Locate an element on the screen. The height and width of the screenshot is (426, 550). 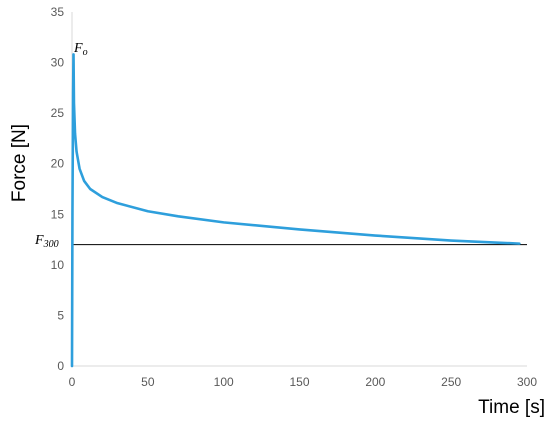
end-force-label: F300 is located at coordinates (46, 241).